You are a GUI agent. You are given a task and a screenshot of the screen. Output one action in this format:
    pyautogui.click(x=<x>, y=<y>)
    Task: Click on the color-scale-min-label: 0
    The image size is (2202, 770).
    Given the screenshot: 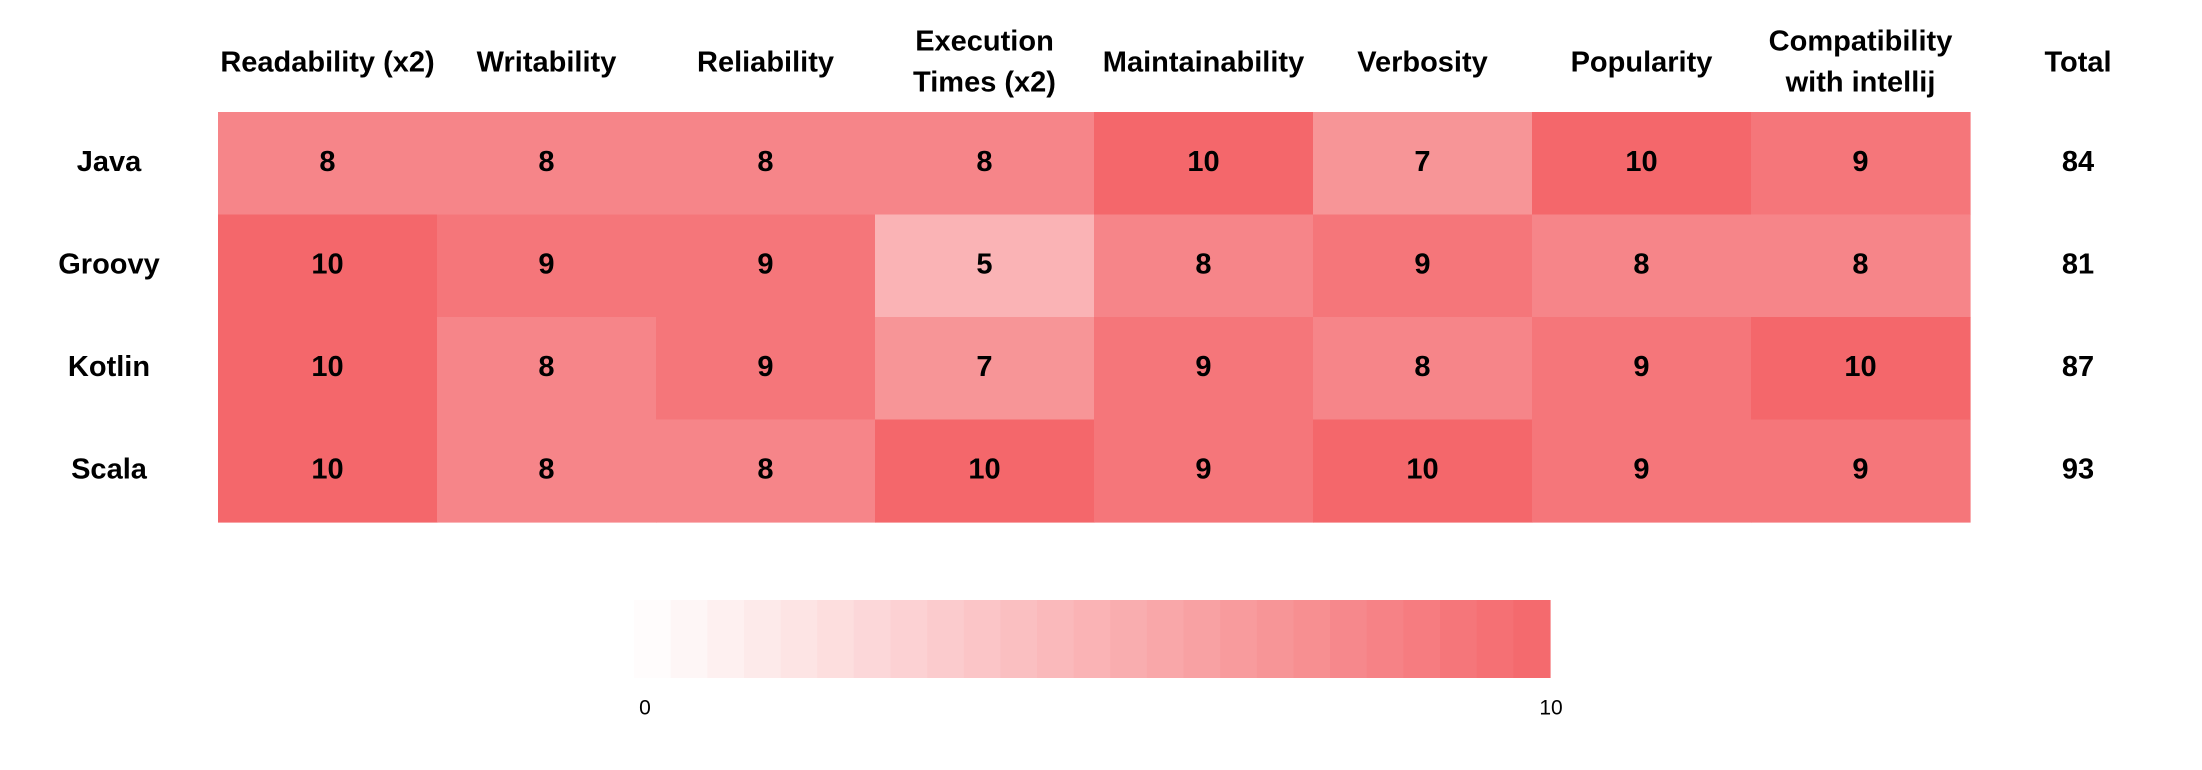 What is the action you would take?
    pyautogui.click(x=645, y=708)
    